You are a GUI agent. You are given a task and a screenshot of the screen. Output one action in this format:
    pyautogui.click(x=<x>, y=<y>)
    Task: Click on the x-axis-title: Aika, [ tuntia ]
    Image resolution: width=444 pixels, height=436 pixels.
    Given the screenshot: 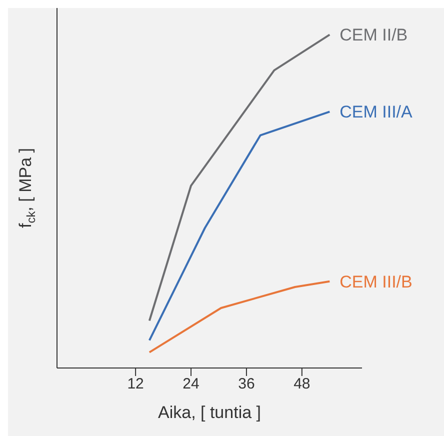 What is the action you would take?
    pyautogui.click(x=209, y=412)
    